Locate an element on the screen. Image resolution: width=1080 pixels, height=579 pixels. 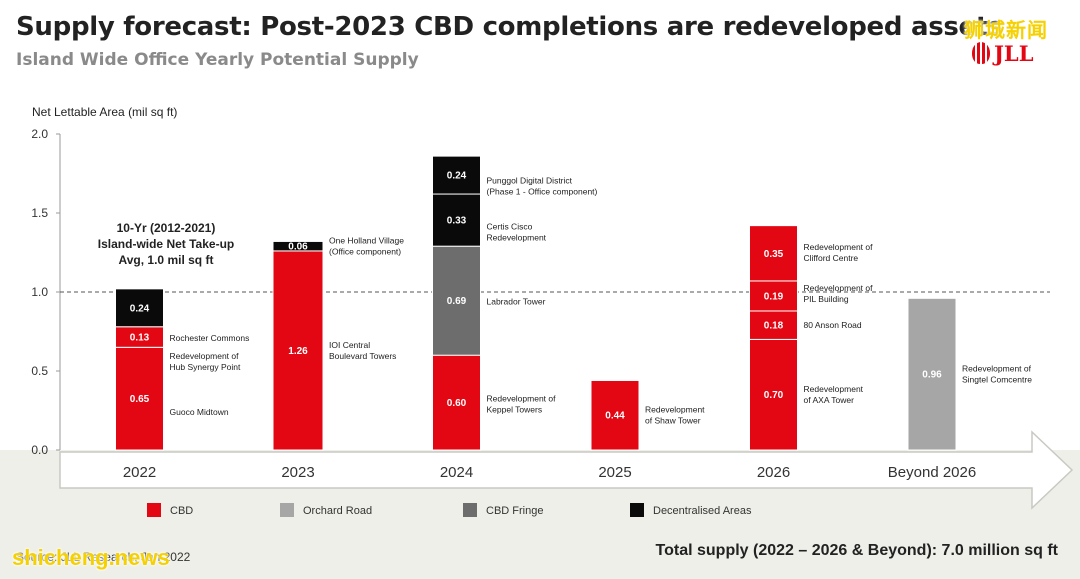
bar-value-label: 0.96 is located at coordinates (932, 375).